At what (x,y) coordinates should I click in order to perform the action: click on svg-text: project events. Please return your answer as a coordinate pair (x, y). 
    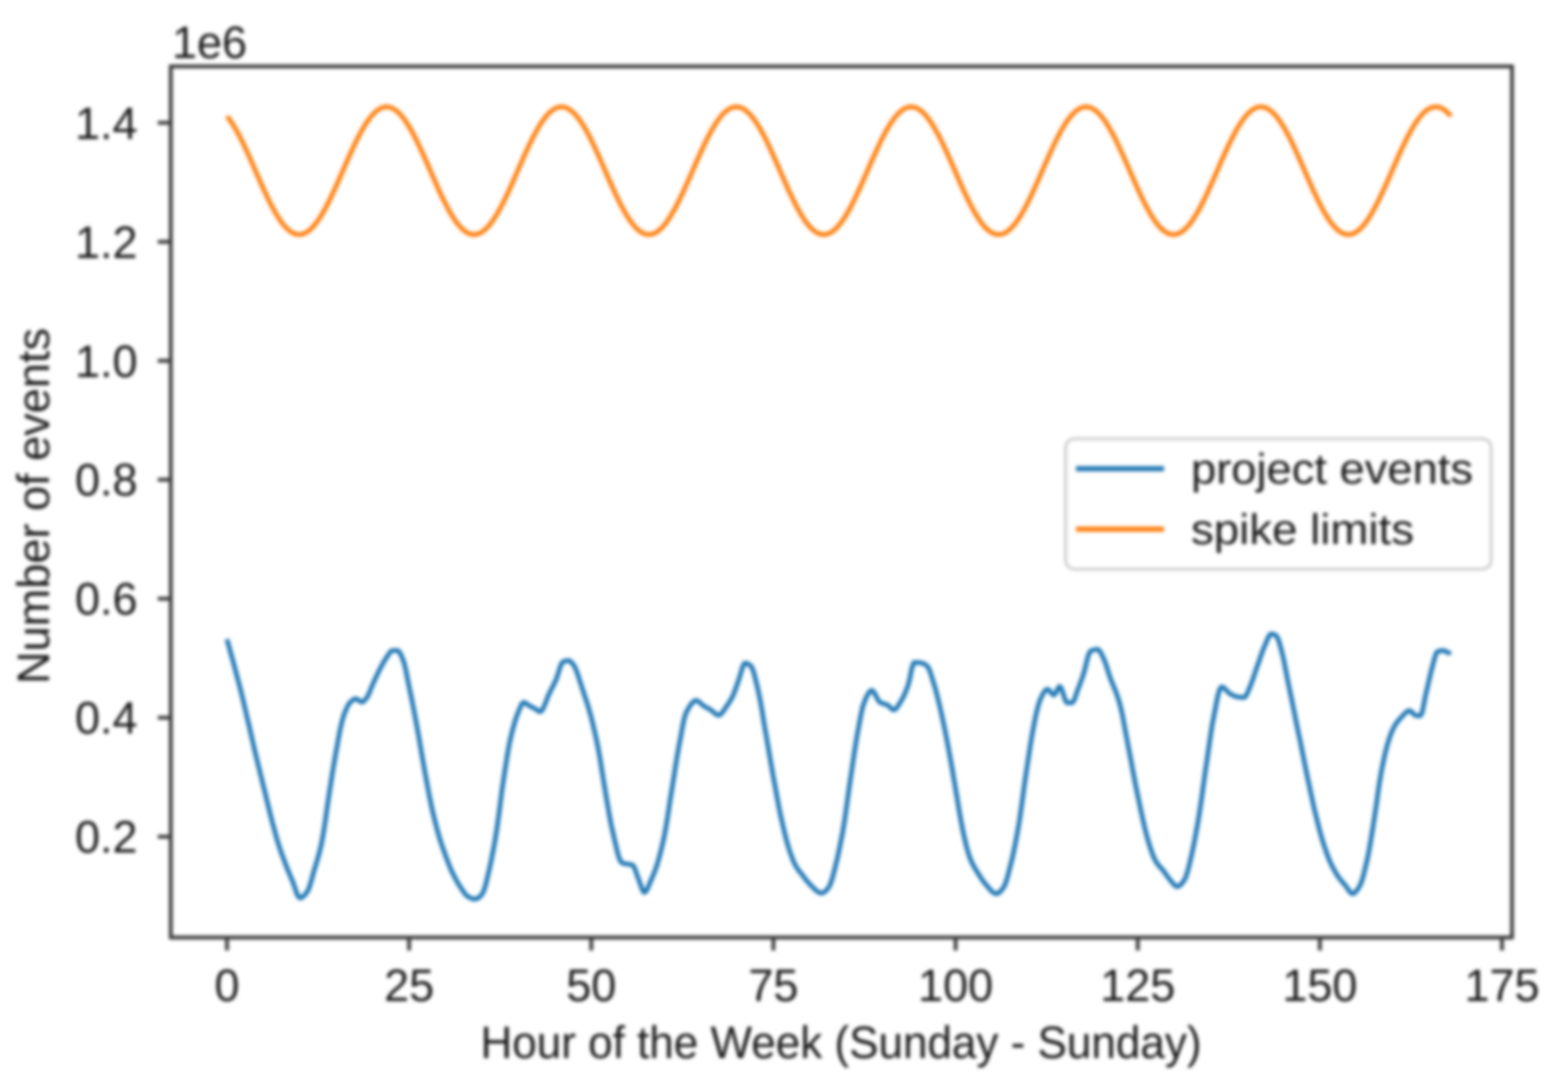
    Looking at the image, I should click on (1332, 470).